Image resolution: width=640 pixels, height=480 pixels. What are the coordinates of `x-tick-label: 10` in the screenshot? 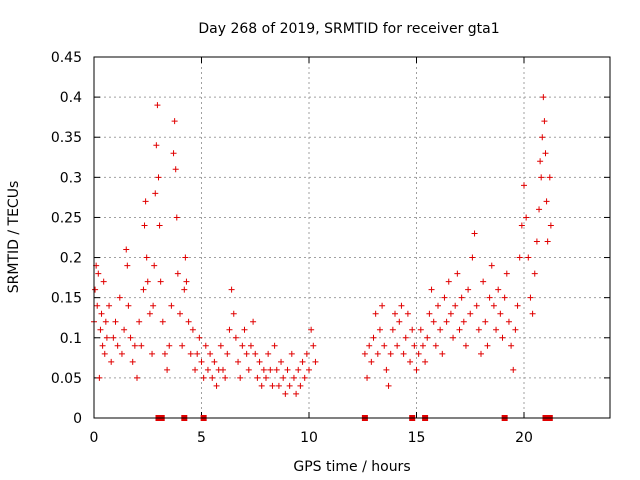 It's located at (309, 438).